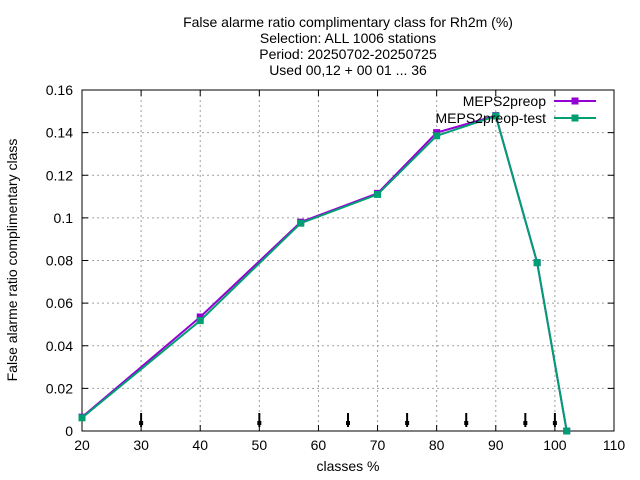 The width and height of the screenshot is (640, 480). I want to click on title-line: Period: 20250702-20250725, so click(348, 54).